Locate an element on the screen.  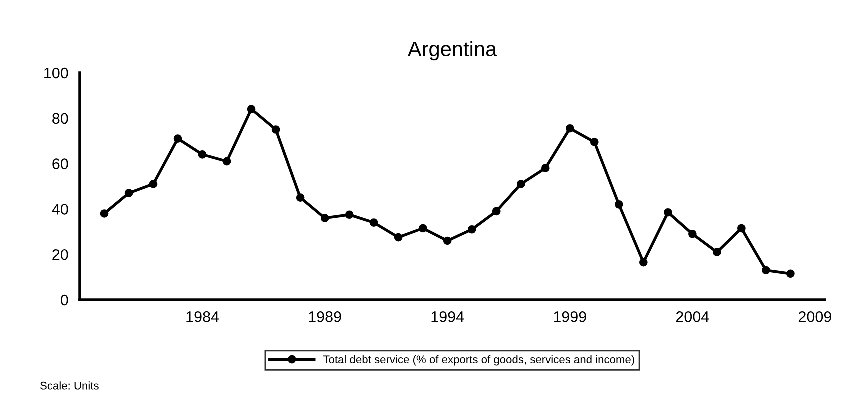
x-tick-label: 1999 is located at coordinates (570, 317).